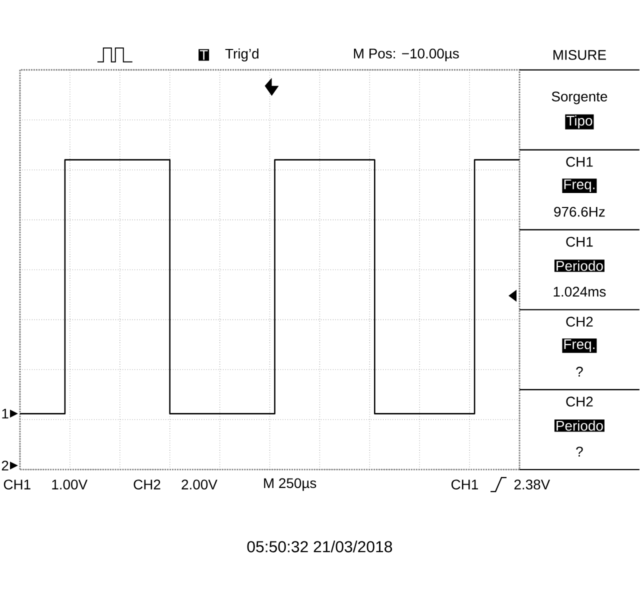 The width and height of the screenshot is (640, 599). What do you see at coordinates (241, 55) in the screenshot?
I see `text: Trig’d` at bounding box center [241, 55].